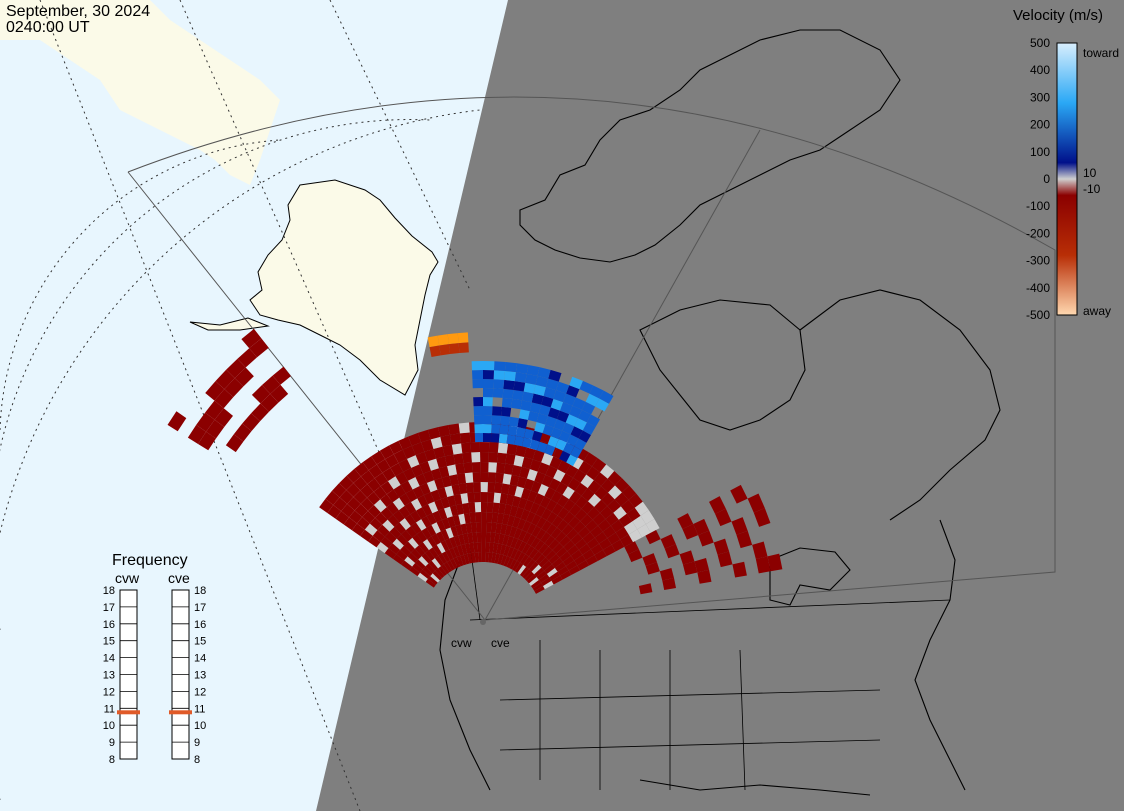  Describe the element at coordinates (109, 608) in the screenshot. I see `frequency-tick-label: 17` at that location.